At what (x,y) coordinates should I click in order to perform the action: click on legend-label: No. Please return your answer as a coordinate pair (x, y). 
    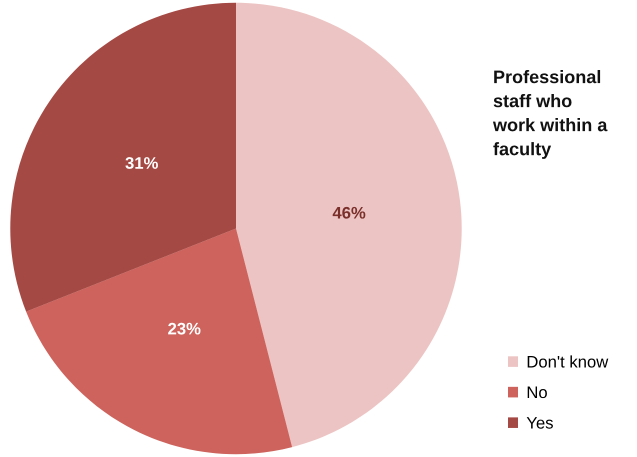
    Looking at the image, I should click on (537, 392).